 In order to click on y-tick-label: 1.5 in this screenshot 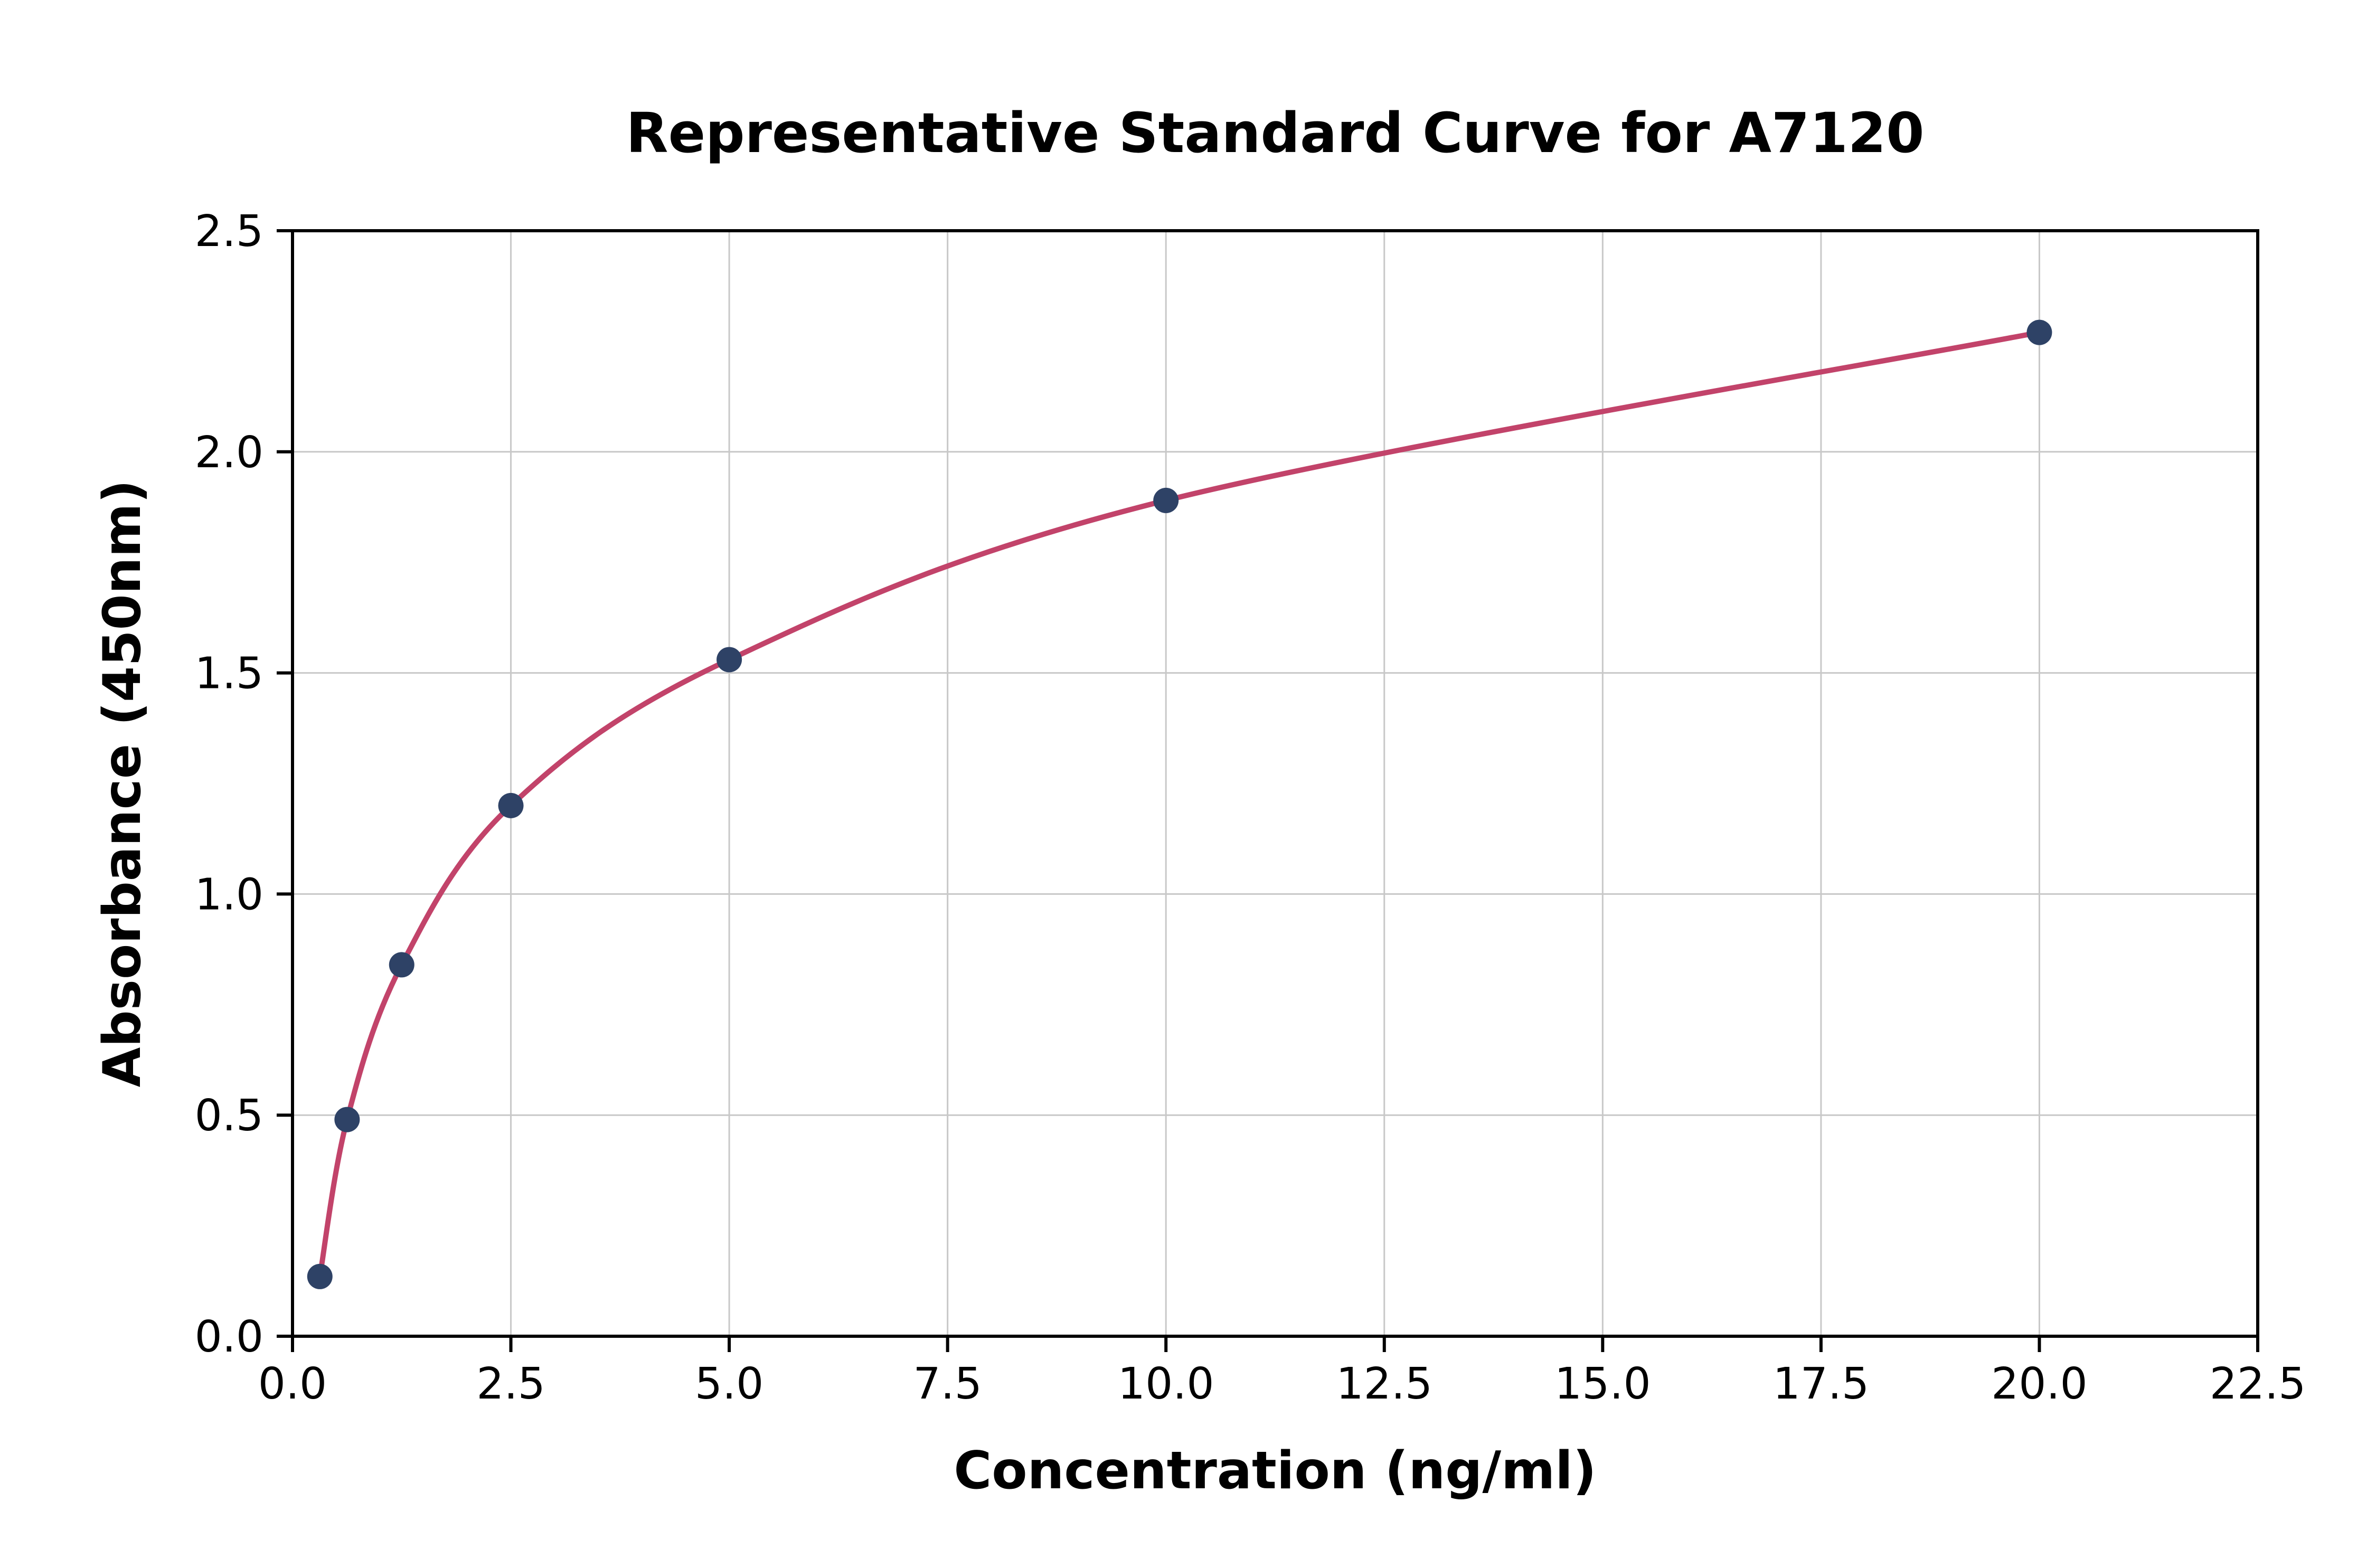, I will do `click(229, 674)`.